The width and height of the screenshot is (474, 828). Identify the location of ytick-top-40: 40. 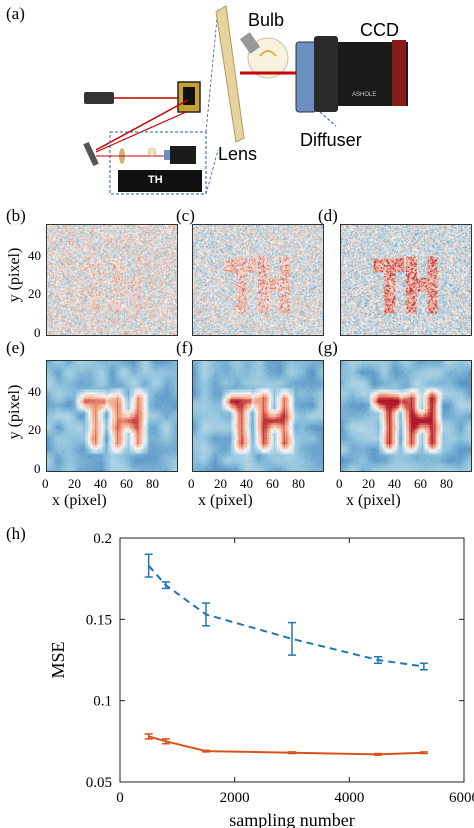
(34, 255).